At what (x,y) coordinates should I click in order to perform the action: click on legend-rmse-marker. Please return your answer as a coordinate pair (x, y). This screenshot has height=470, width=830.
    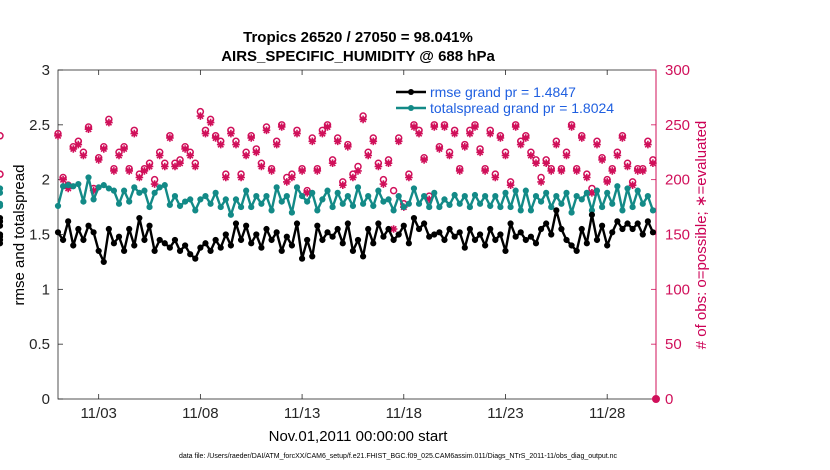
    Looking at the image, I should click on (411, 92).